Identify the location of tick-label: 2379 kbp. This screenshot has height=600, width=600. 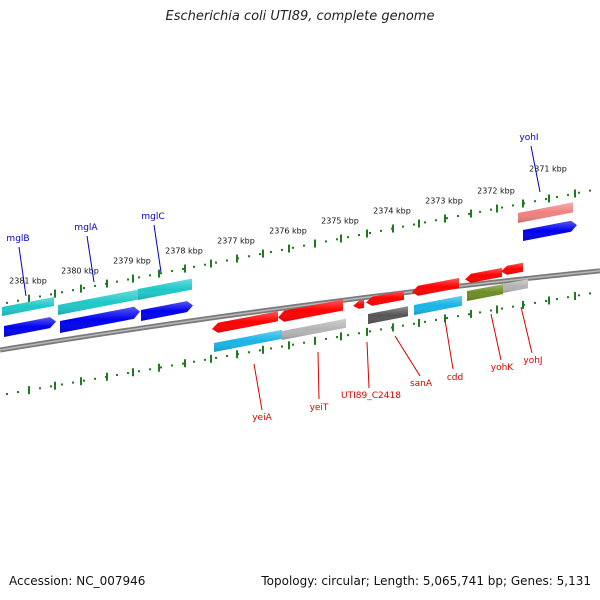
(132, 261).